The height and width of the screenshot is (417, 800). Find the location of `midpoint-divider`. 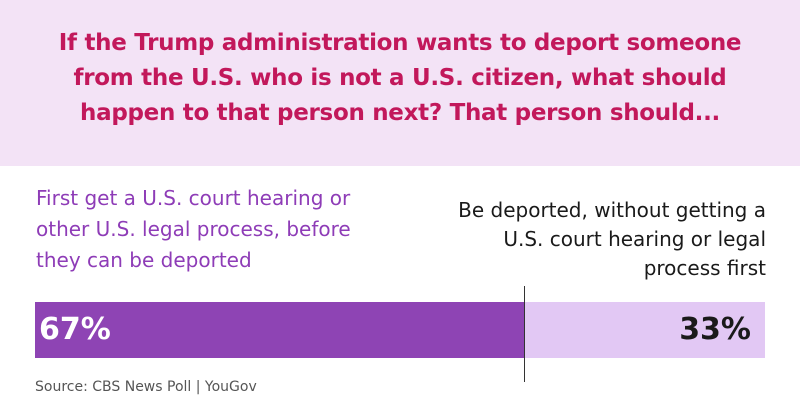

midpoint-divider is located at coordinates (524, 334).